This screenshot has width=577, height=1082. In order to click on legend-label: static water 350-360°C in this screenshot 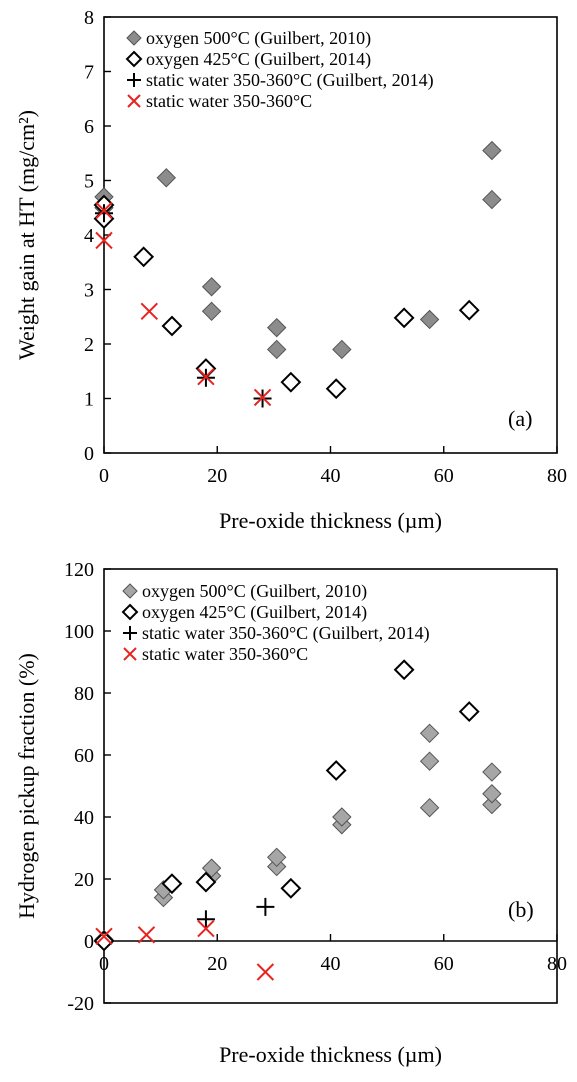, I will do `click(229, 101)`.